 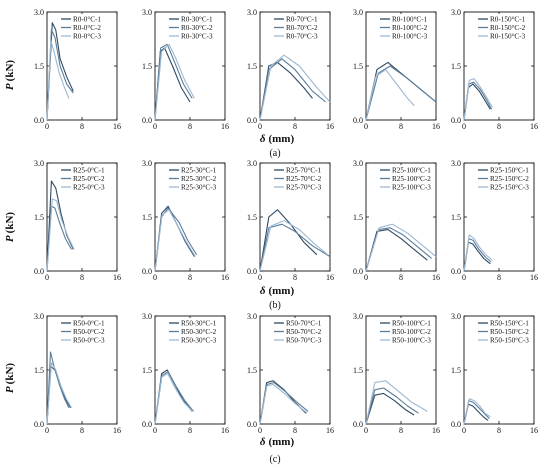 I want to click on legend-label-2: R25-70°C-2, so click(x=304, y=179).